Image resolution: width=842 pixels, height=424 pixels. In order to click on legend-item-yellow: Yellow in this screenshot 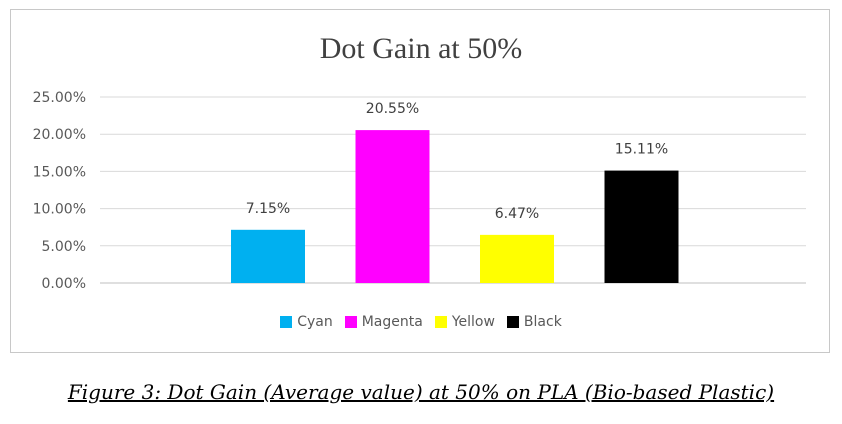, I will do `click(464, 322)`.